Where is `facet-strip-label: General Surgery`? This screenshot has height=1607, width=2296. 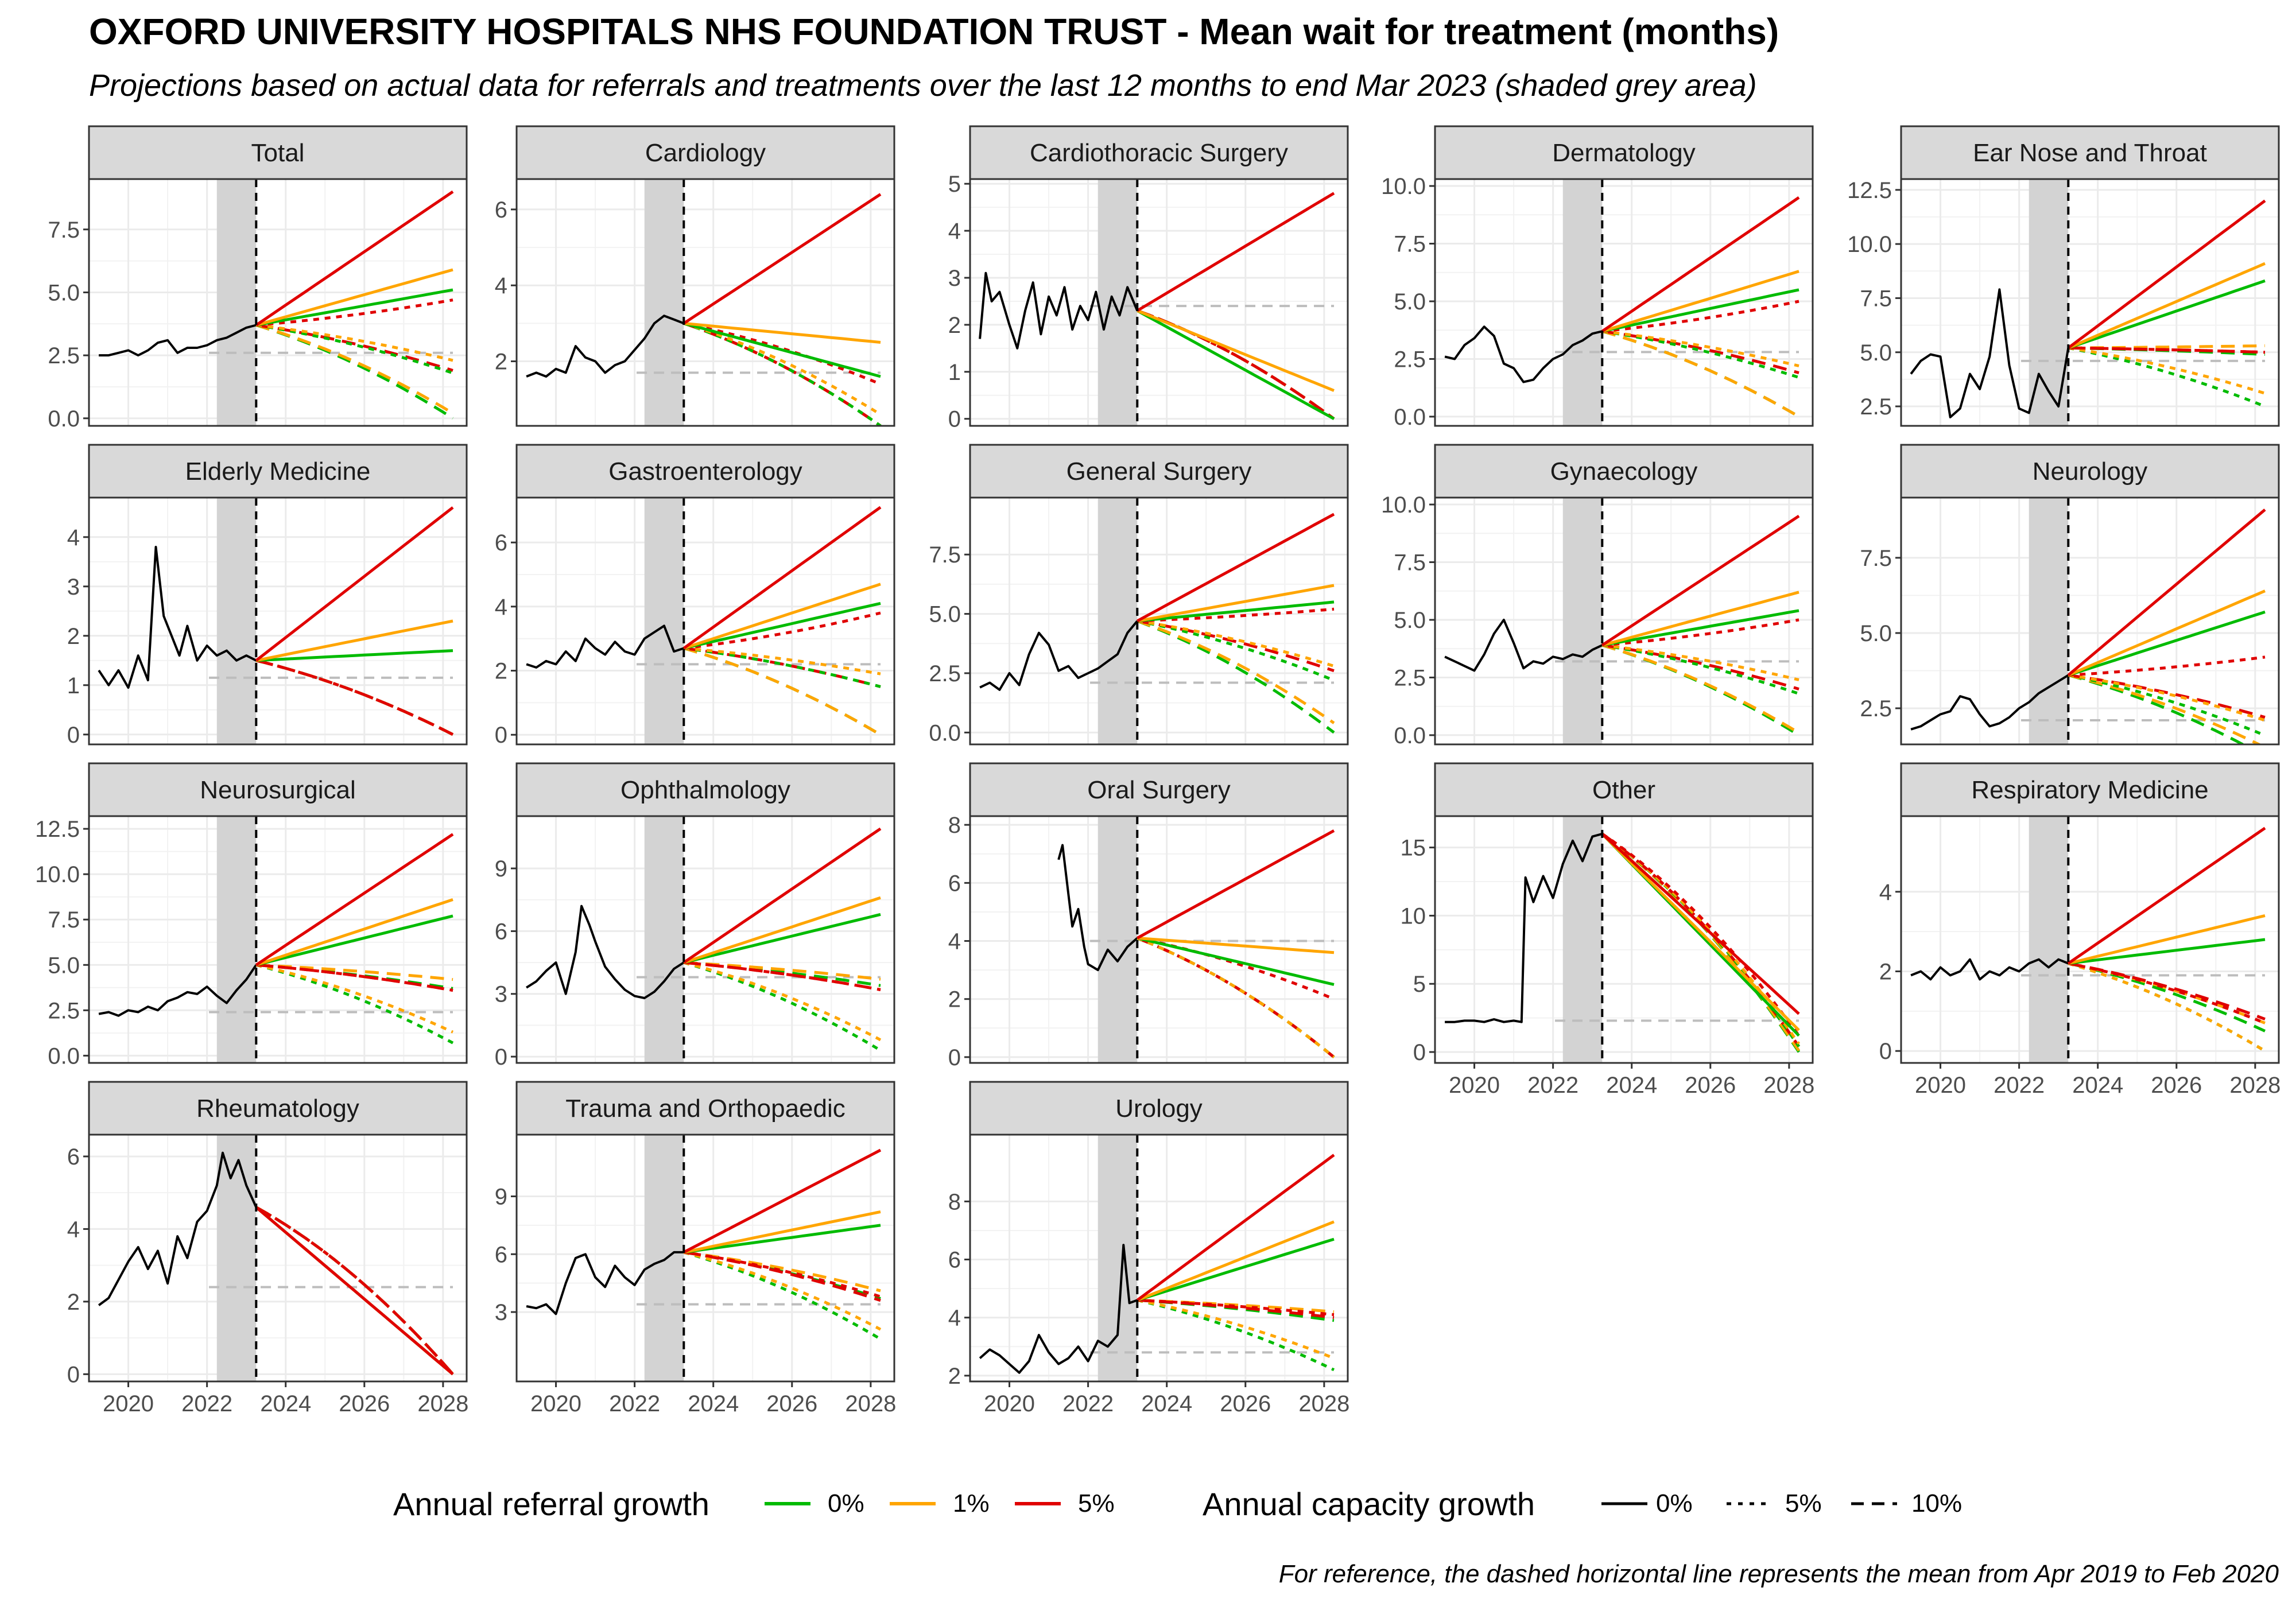 facet-strip-label: General Surgery is located at coordinates (1159, 472).